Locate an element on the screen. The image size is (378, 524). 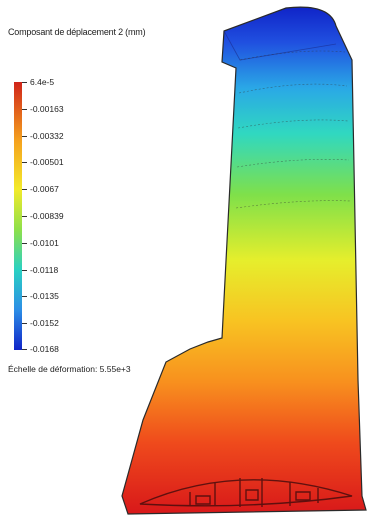
legend-label: -0.0152 is located at coordinates (44, 323).